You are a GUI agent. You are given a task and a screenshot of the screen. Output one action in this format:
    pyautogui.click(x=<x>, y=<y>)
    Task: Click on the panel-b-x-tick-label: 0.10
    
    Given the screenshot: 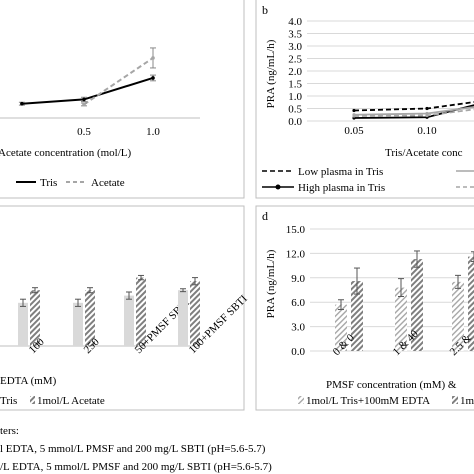 What is the action you would take?
    pyautogui.click(x=427, y=131)
    